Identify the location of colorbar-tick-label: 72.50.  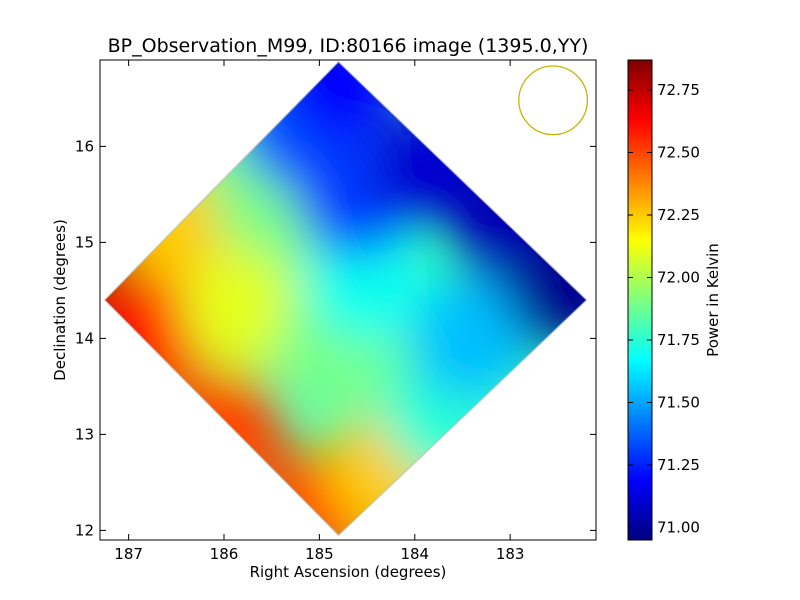
(678, 153).